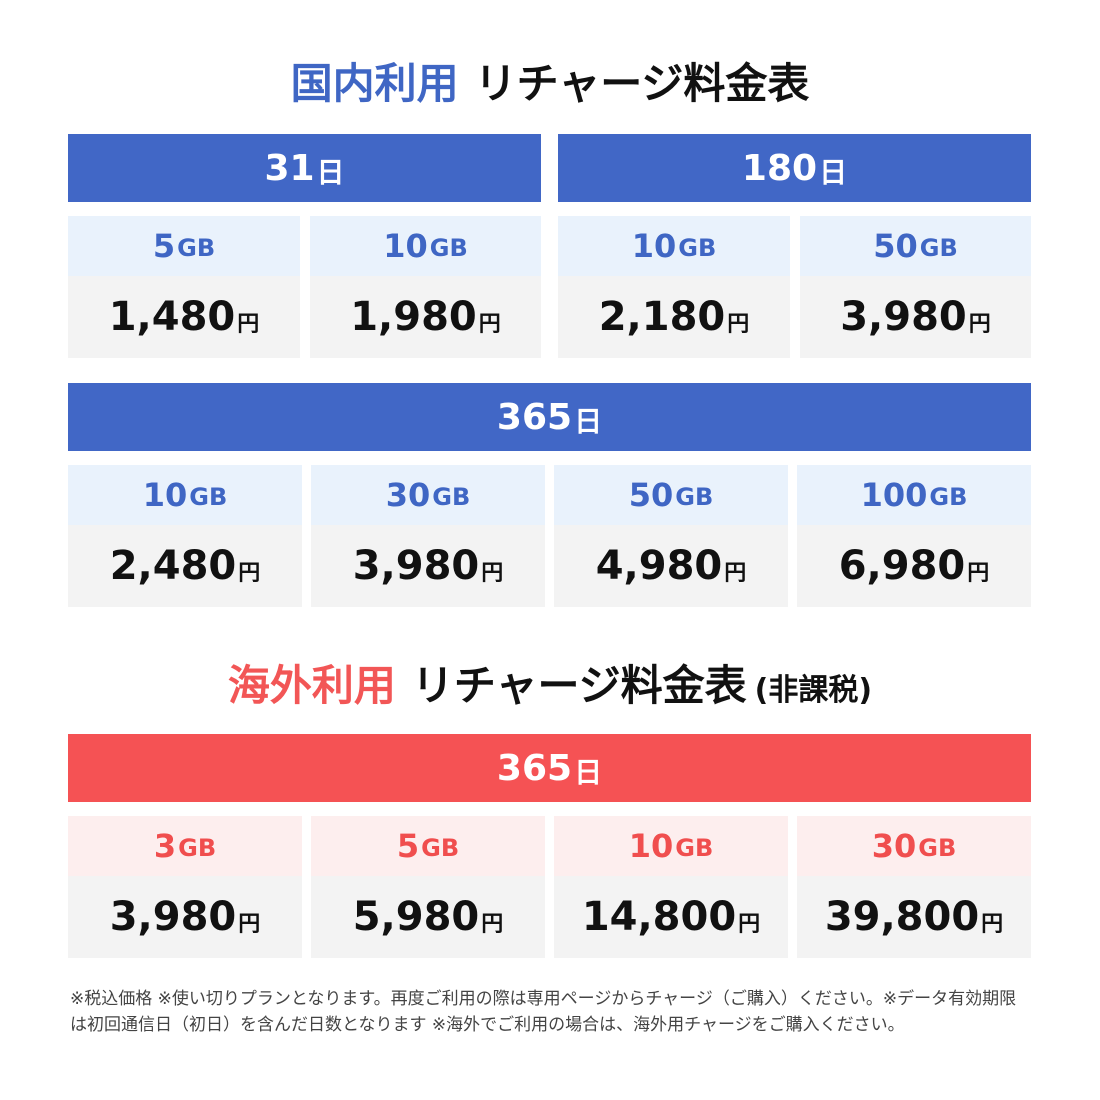 This screenshot has width=1100, height=1100. I want to click on option-price: 1,480 円, so click(184, 317).